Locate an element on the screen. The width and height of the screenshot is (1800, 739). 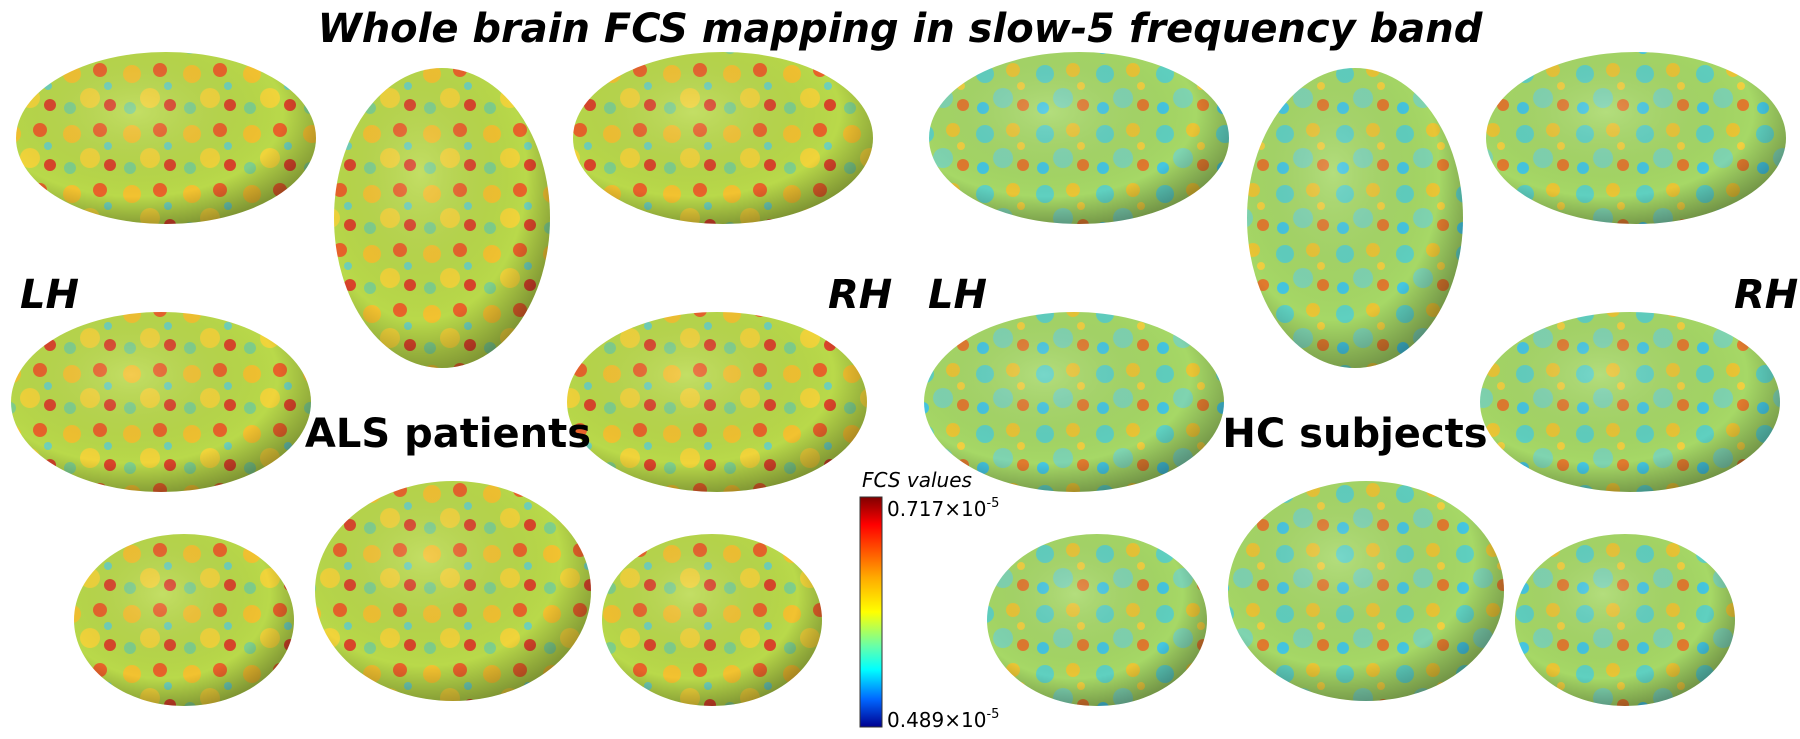
mantissa: 0.489×10 is located at coordinates (936, 720).